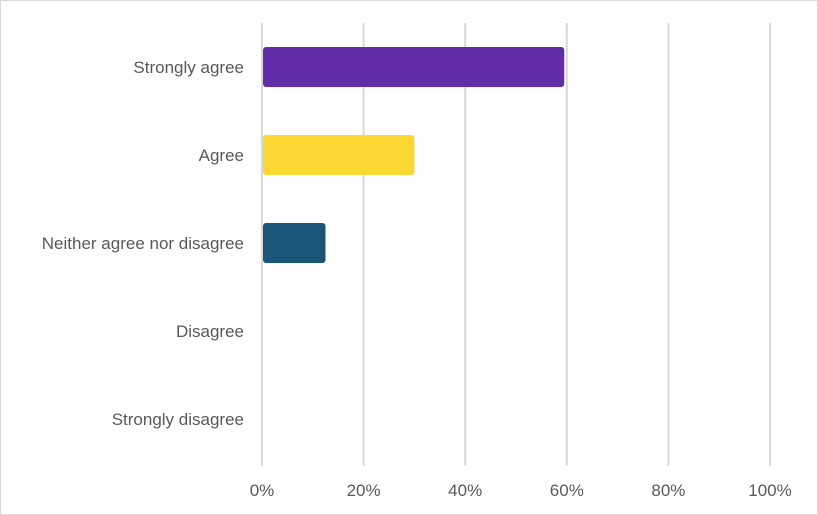 This screenshot has width=818, height=515. Describe the element at coordinates (567, 490) in the screenshot. I see `x-tick-label: 60%` at that location.